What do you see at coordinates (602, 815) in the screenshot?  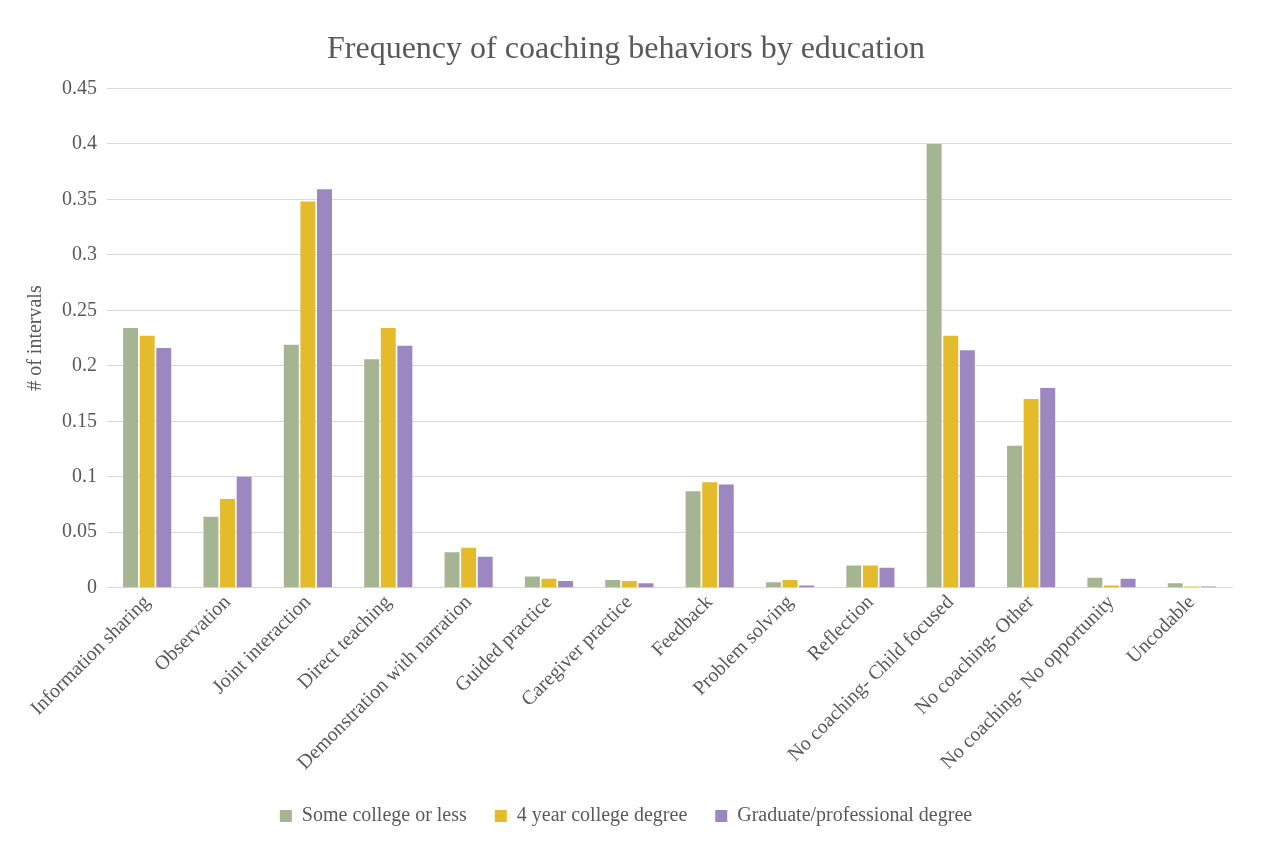 I see `legend-label: 4 year college degree` at bounding box center [602, 815].